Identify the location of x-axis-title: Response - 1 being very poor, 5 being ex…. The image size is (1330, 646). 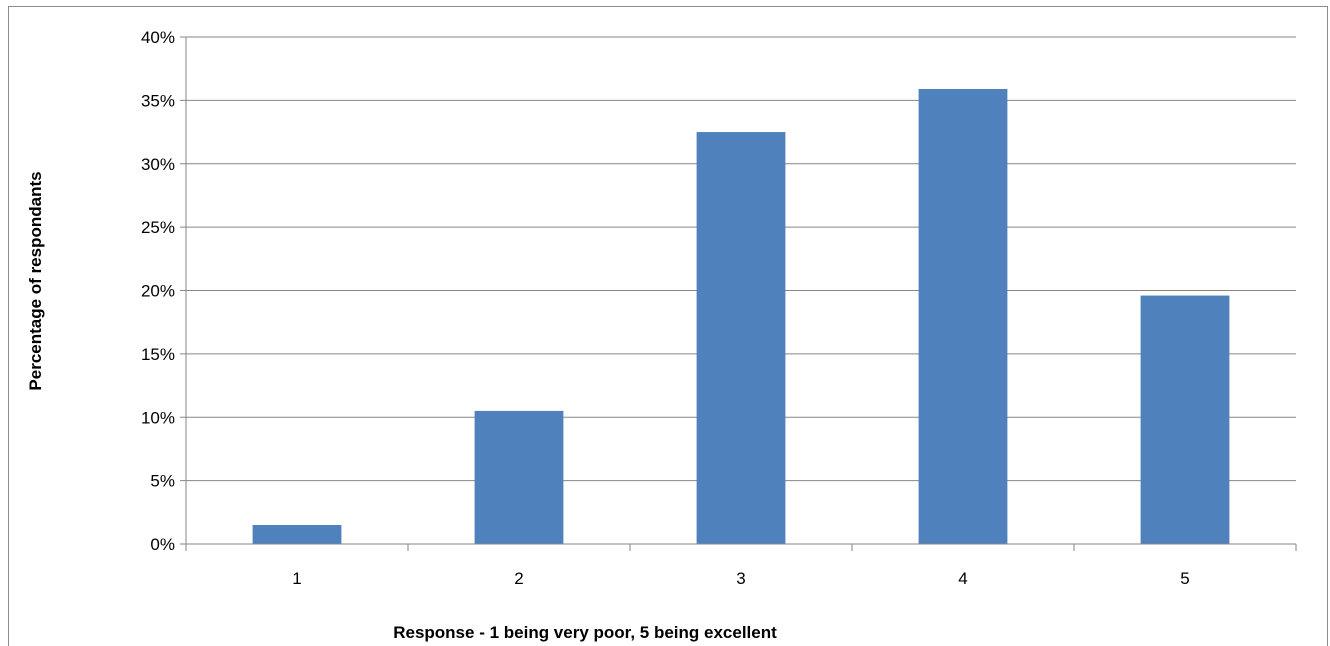
(585, 632).